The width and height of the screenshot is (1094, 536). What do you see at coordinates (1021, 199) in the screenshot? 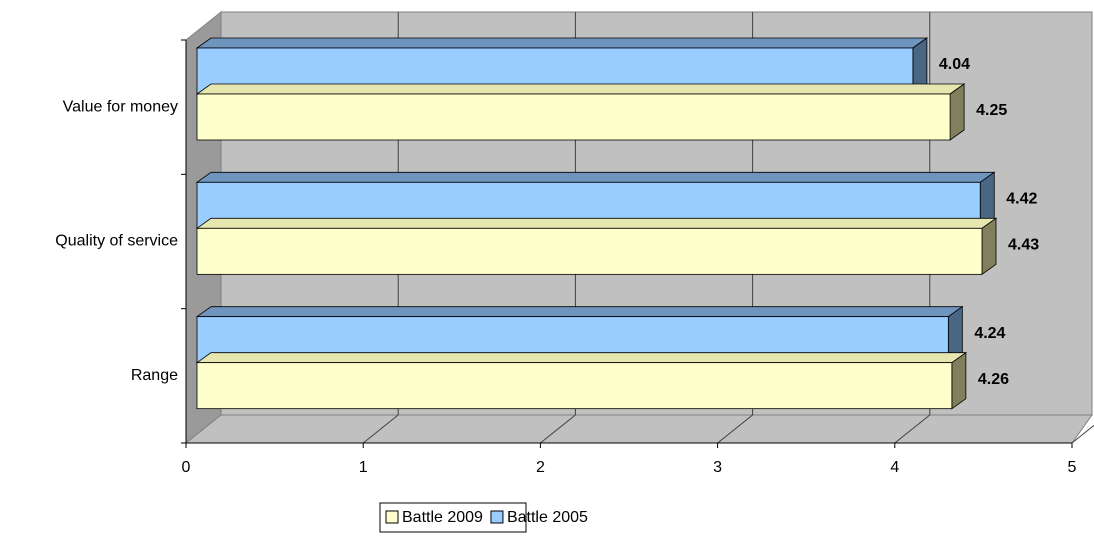
I see `value-label: 4.42` at bounding box center [1021, 199].